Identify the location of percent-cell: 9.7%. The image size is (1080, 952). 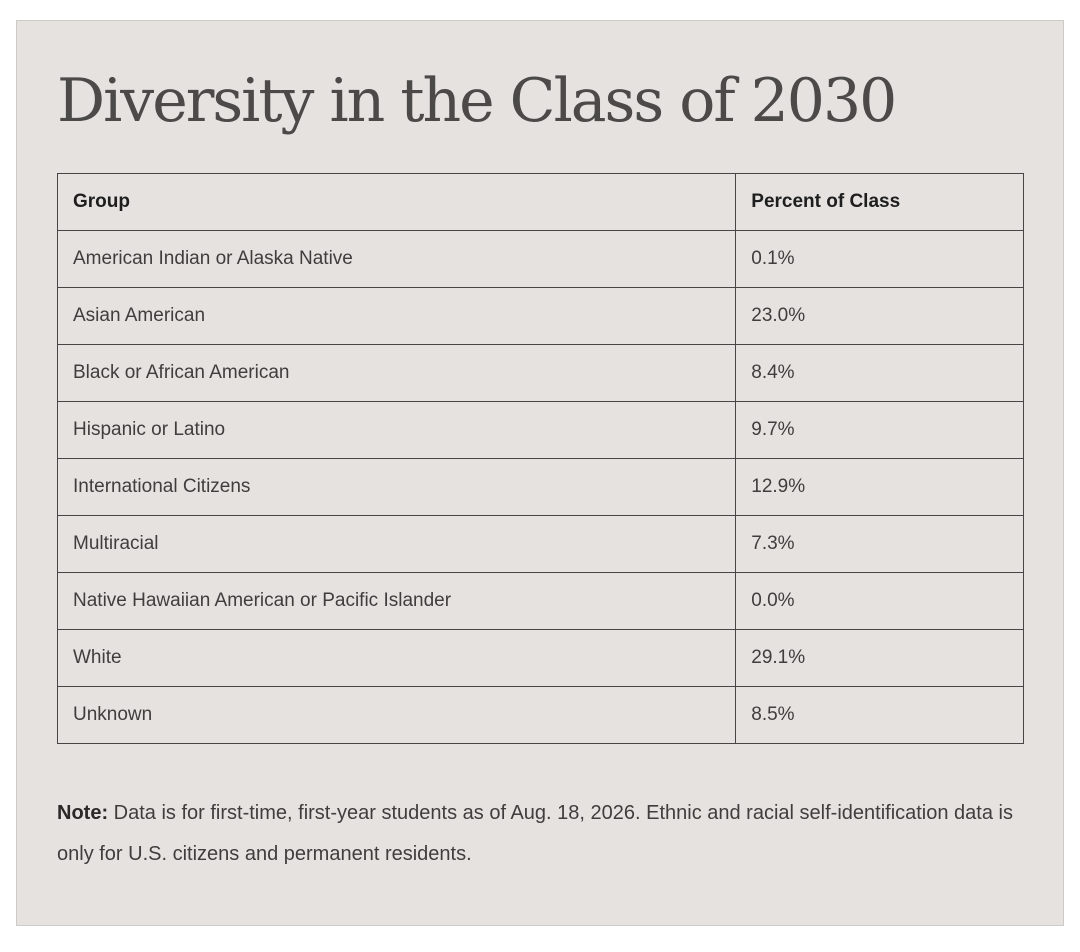
(879, 430).